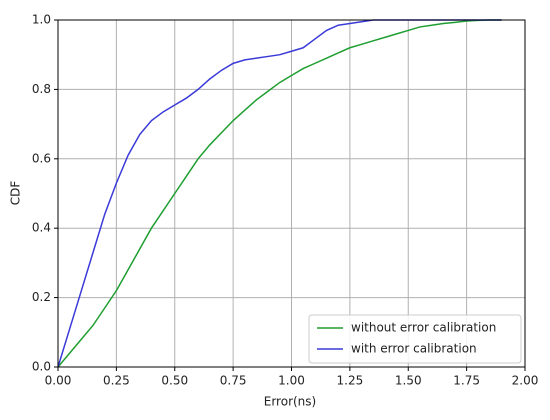 Image resolution: width=550 pixels, height=420 pixels. What do you see at coordinates (58, 381) in the screenshot?
I see `x-tick-label: 0.00` at bounding box center [58, 381].